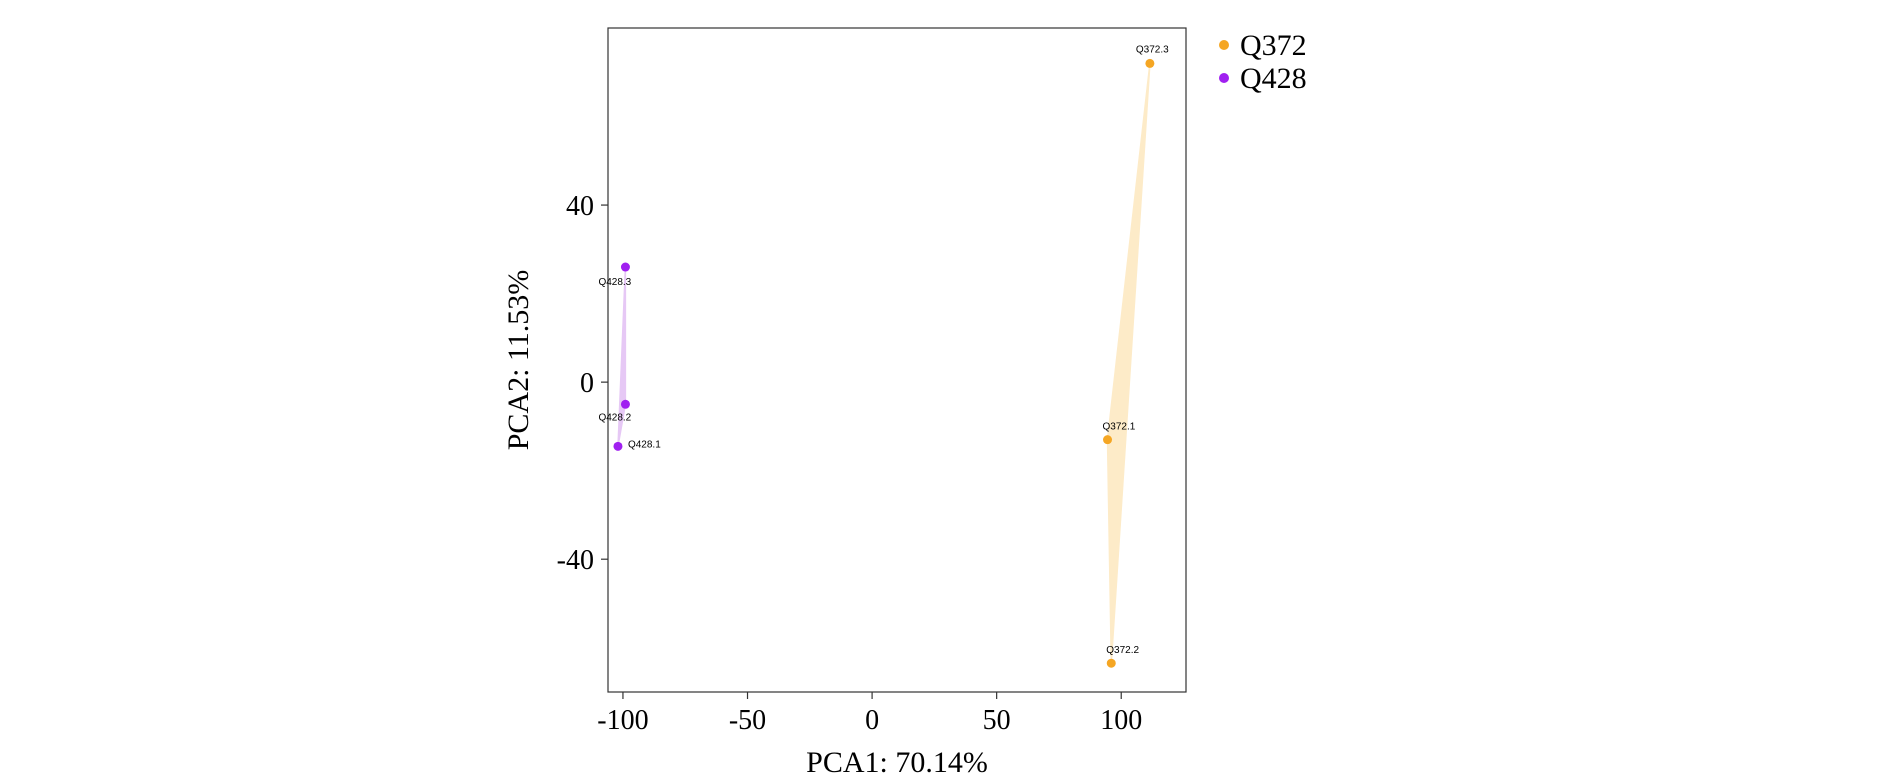  What do you see at coordinates (1273, 78) in the screenshot?
I see `legend-label-q428: Q428` at bounding box center [1273, 78].